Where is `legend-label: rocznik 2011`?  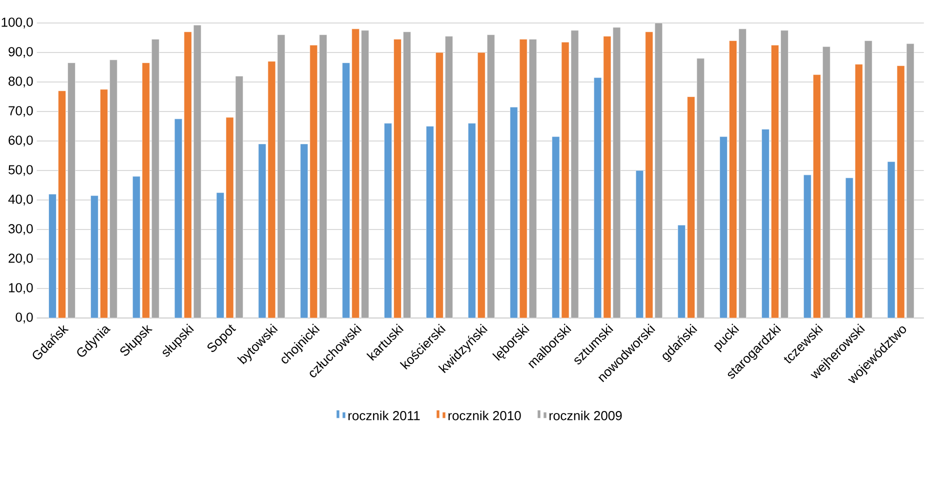
legend-label: rocznik 2011 is located at coordinates (384, 415).